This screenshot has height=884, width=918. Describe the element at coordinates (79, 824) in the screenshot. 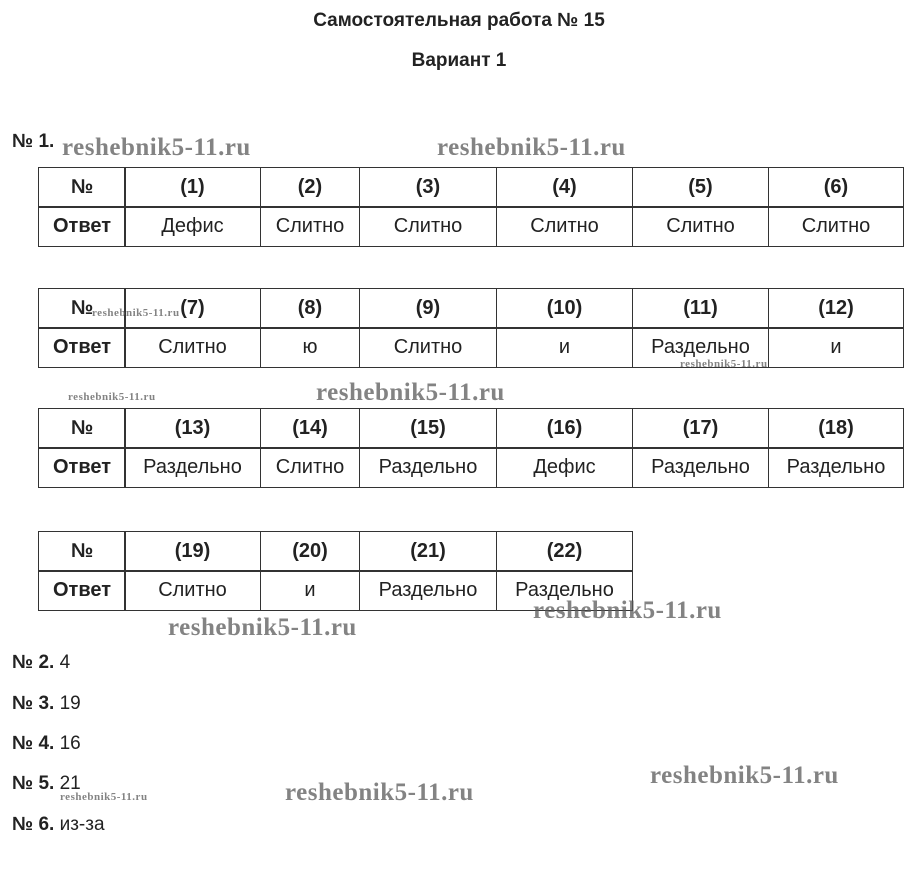

I see `task-answer: из-за` at that location.